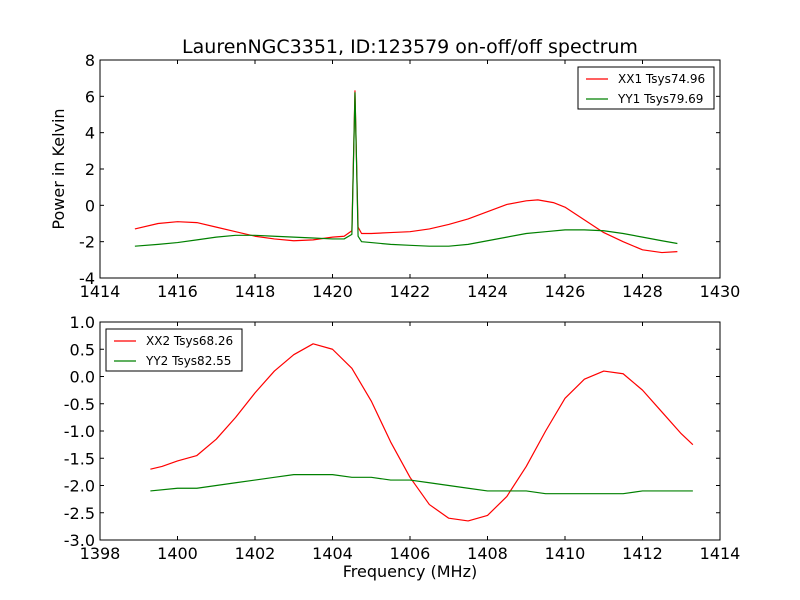 The height and width of the screenshot is (600, 800). Describe the element at coordinates (90, 133) in the screenshot. I see `y-tick-label: 4` at that location.